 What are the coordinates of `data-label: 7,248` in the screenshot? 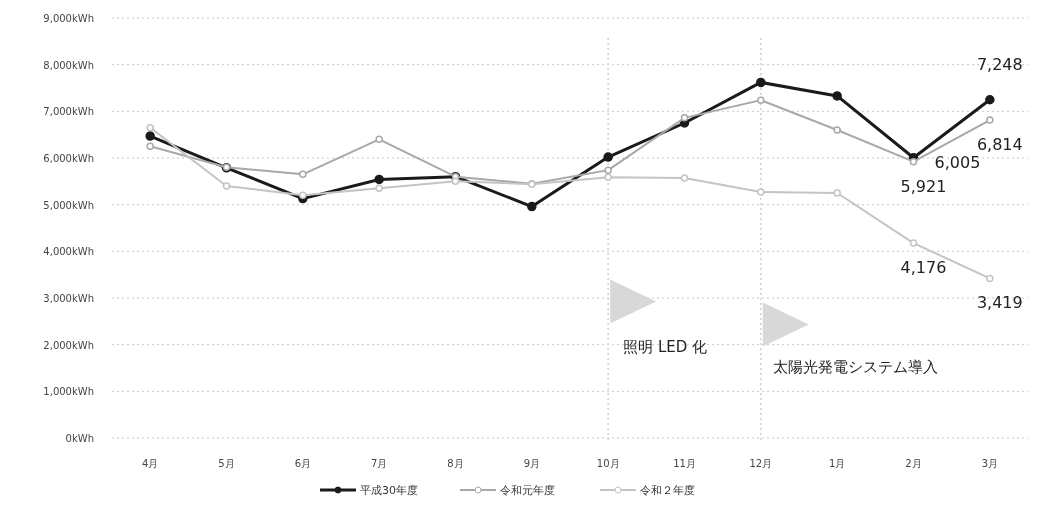 It's located at (999, 64).